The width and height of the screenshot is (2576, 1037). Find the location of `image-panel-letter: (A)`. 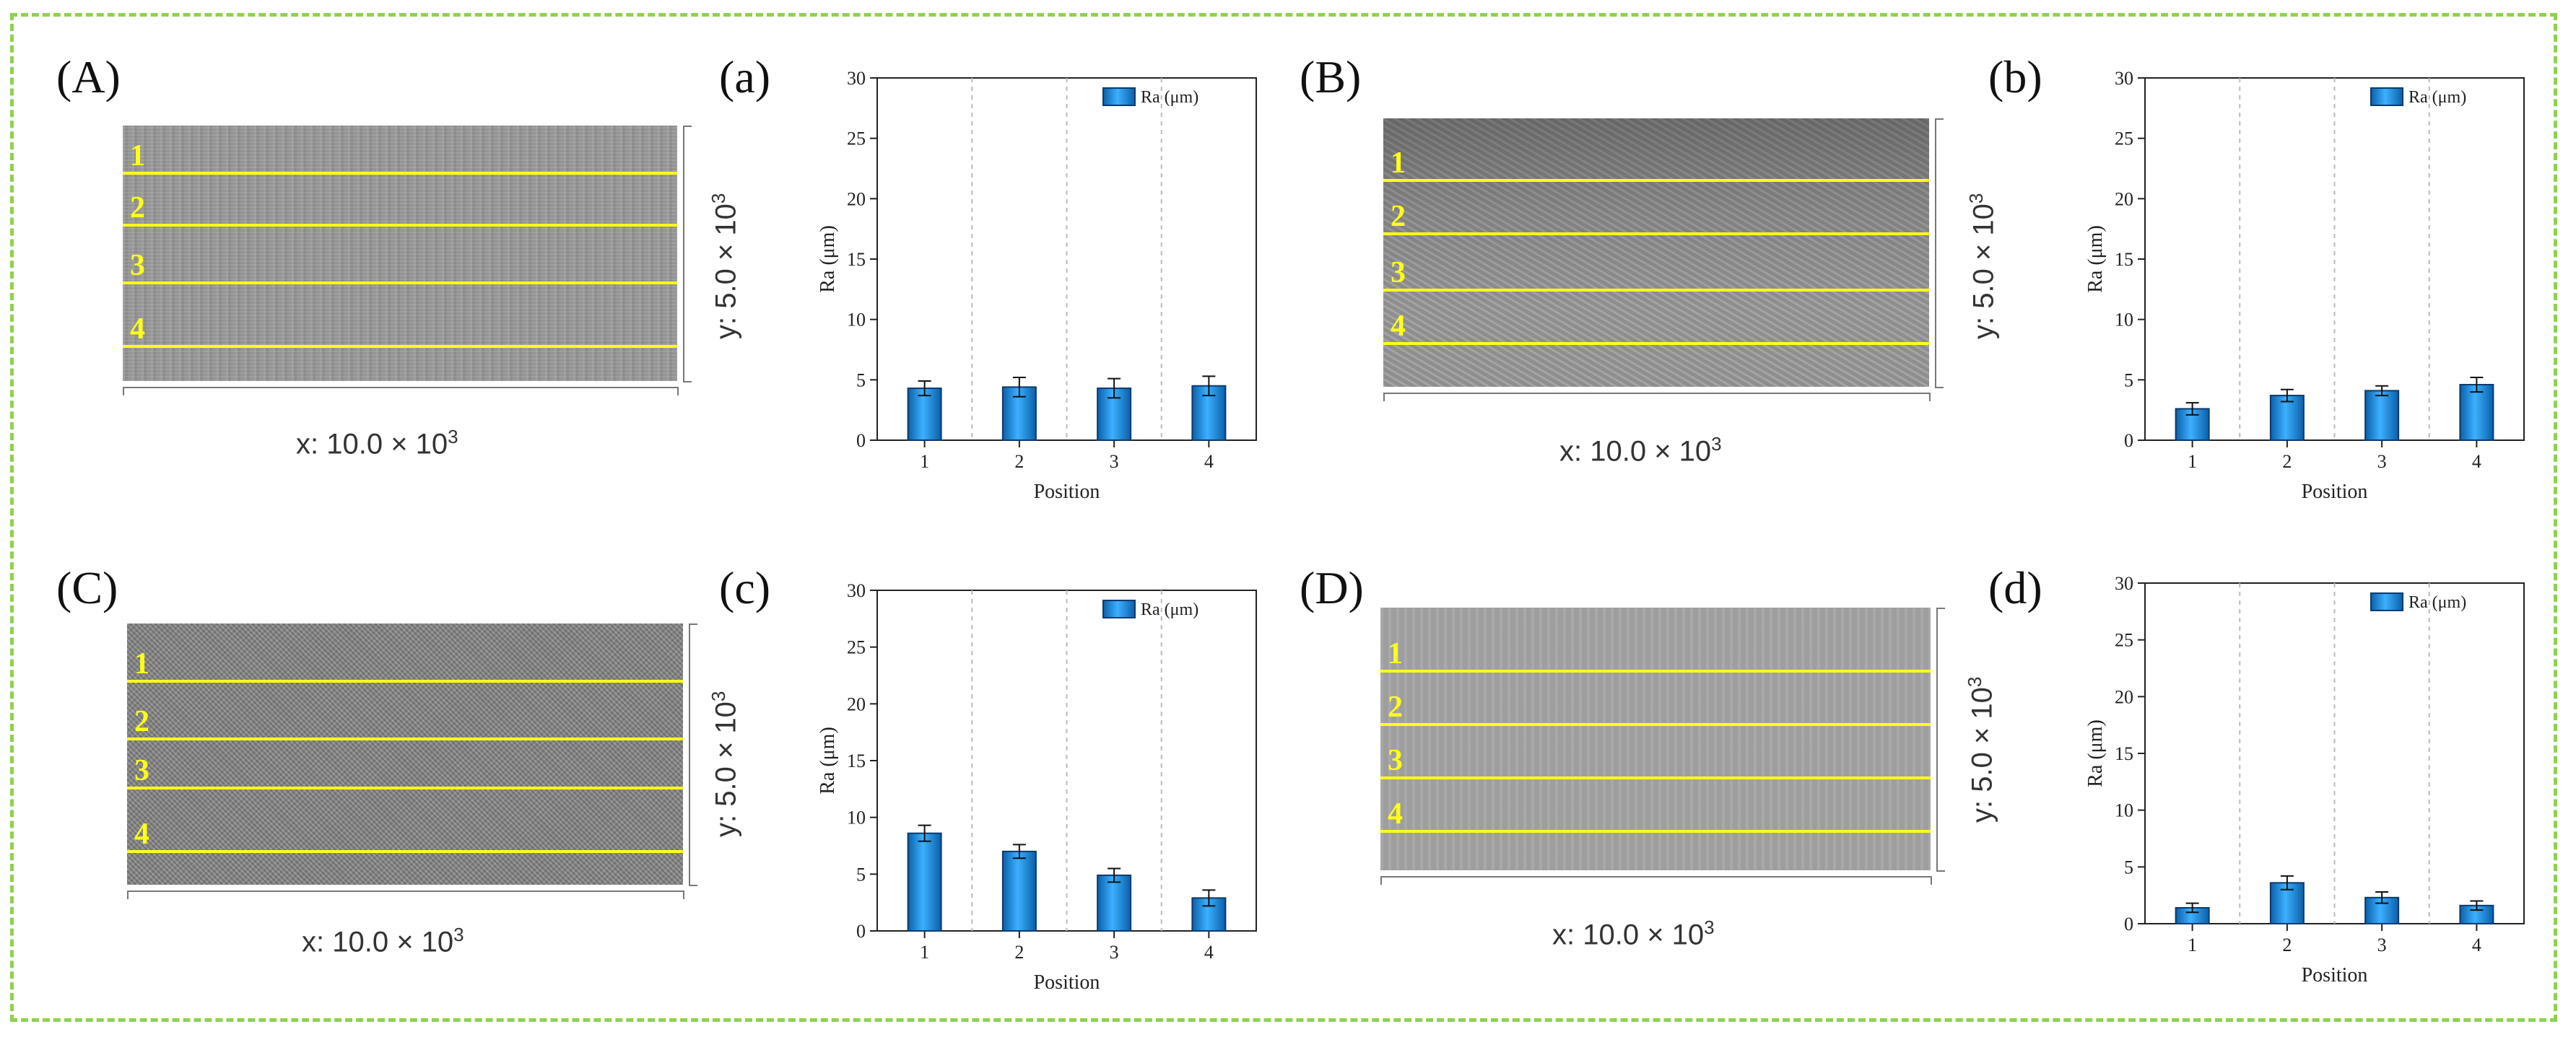

image-panel-letter: (A) is located at coordinates (88, 76).